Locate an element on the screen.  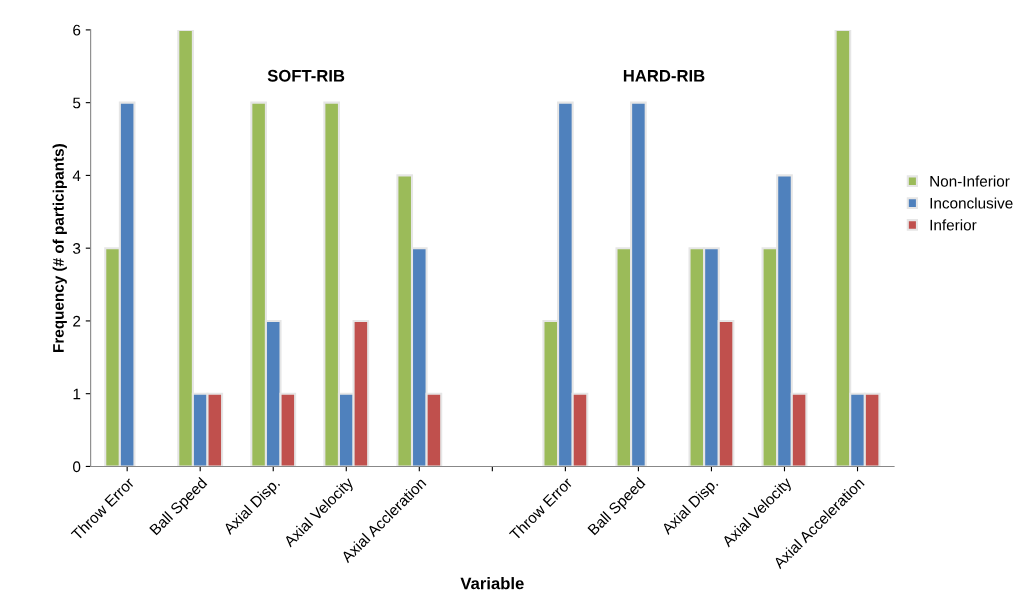
y-tick-label: 3 is located at coordinates (77, 248).